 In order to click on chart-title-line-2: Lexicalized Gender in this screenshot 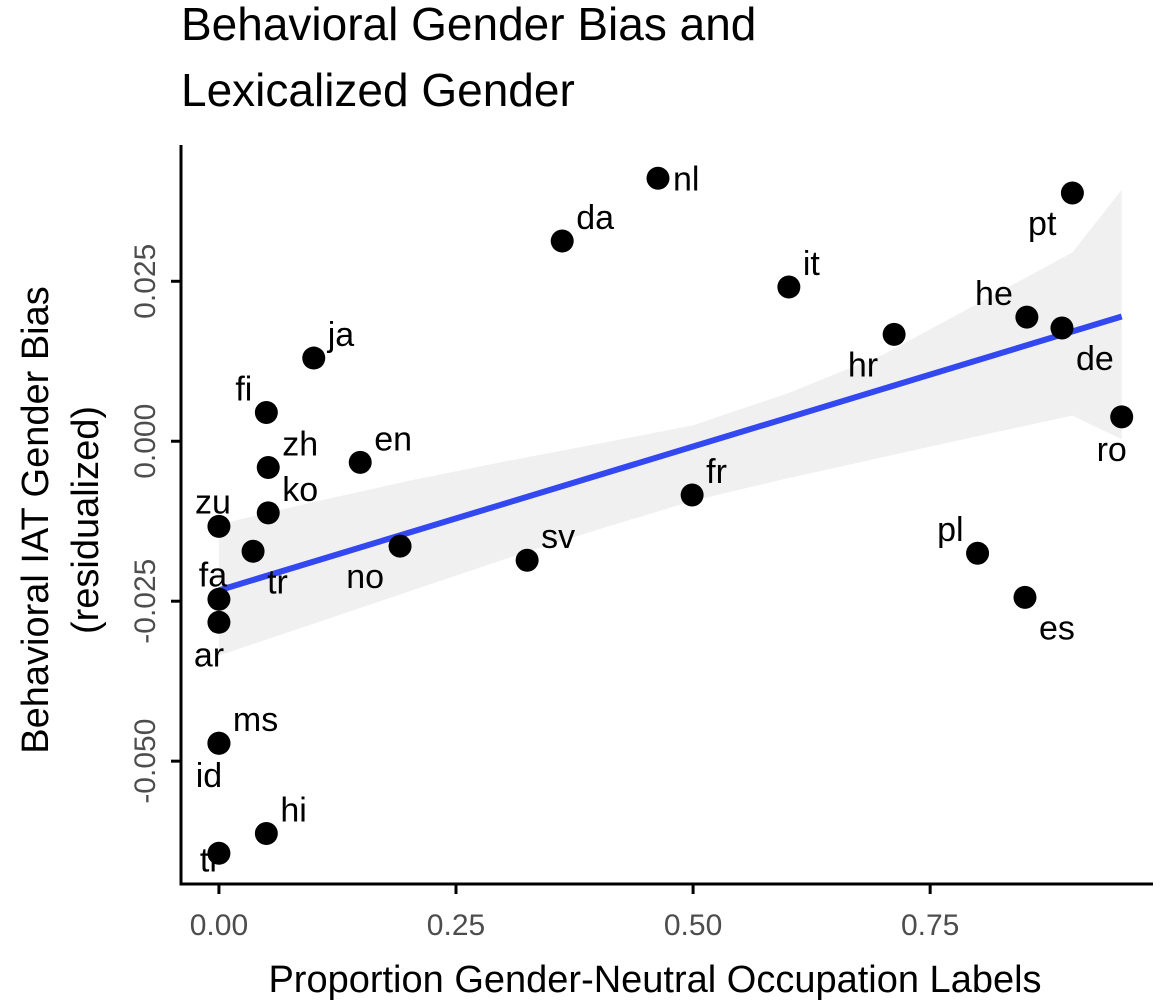, I will do `click(378, 90)`.